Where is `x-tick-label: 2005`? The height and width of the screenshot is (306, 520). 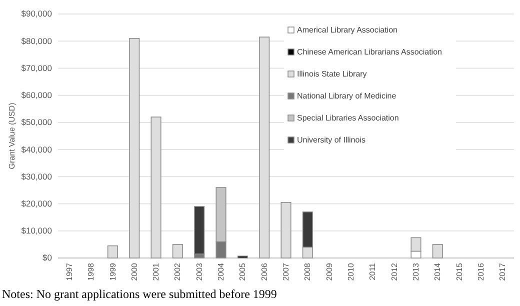
x-tick-label: 2005 is located at coordinates (243, 271).